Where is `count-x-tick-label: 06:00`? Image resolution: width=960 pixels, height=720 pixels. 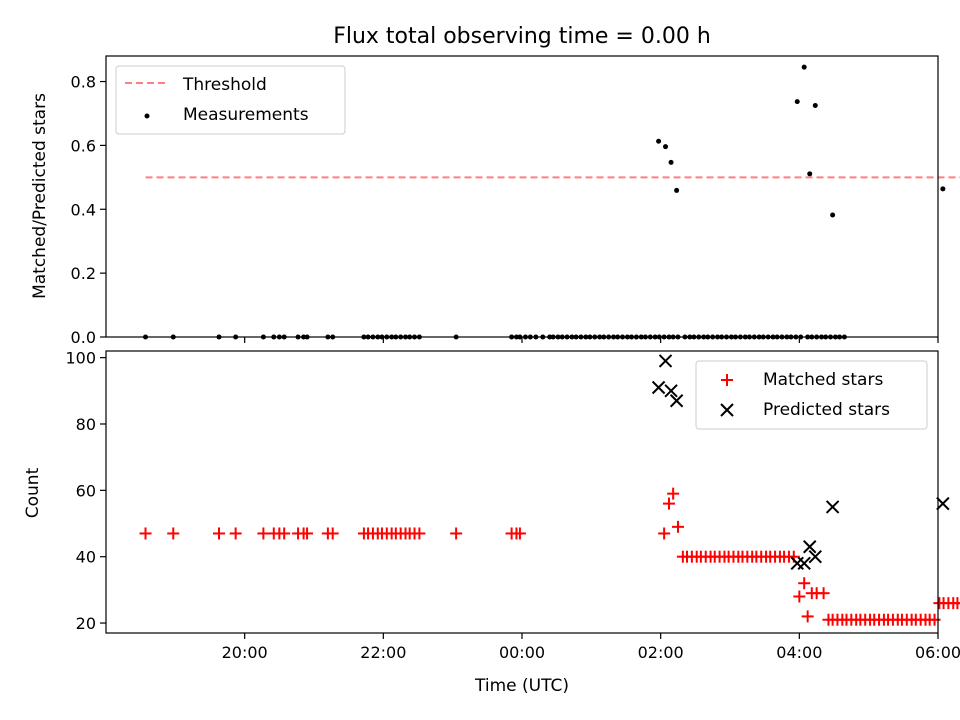 count-x-tick-label: 06:00 is located at coordinates (937, 652).